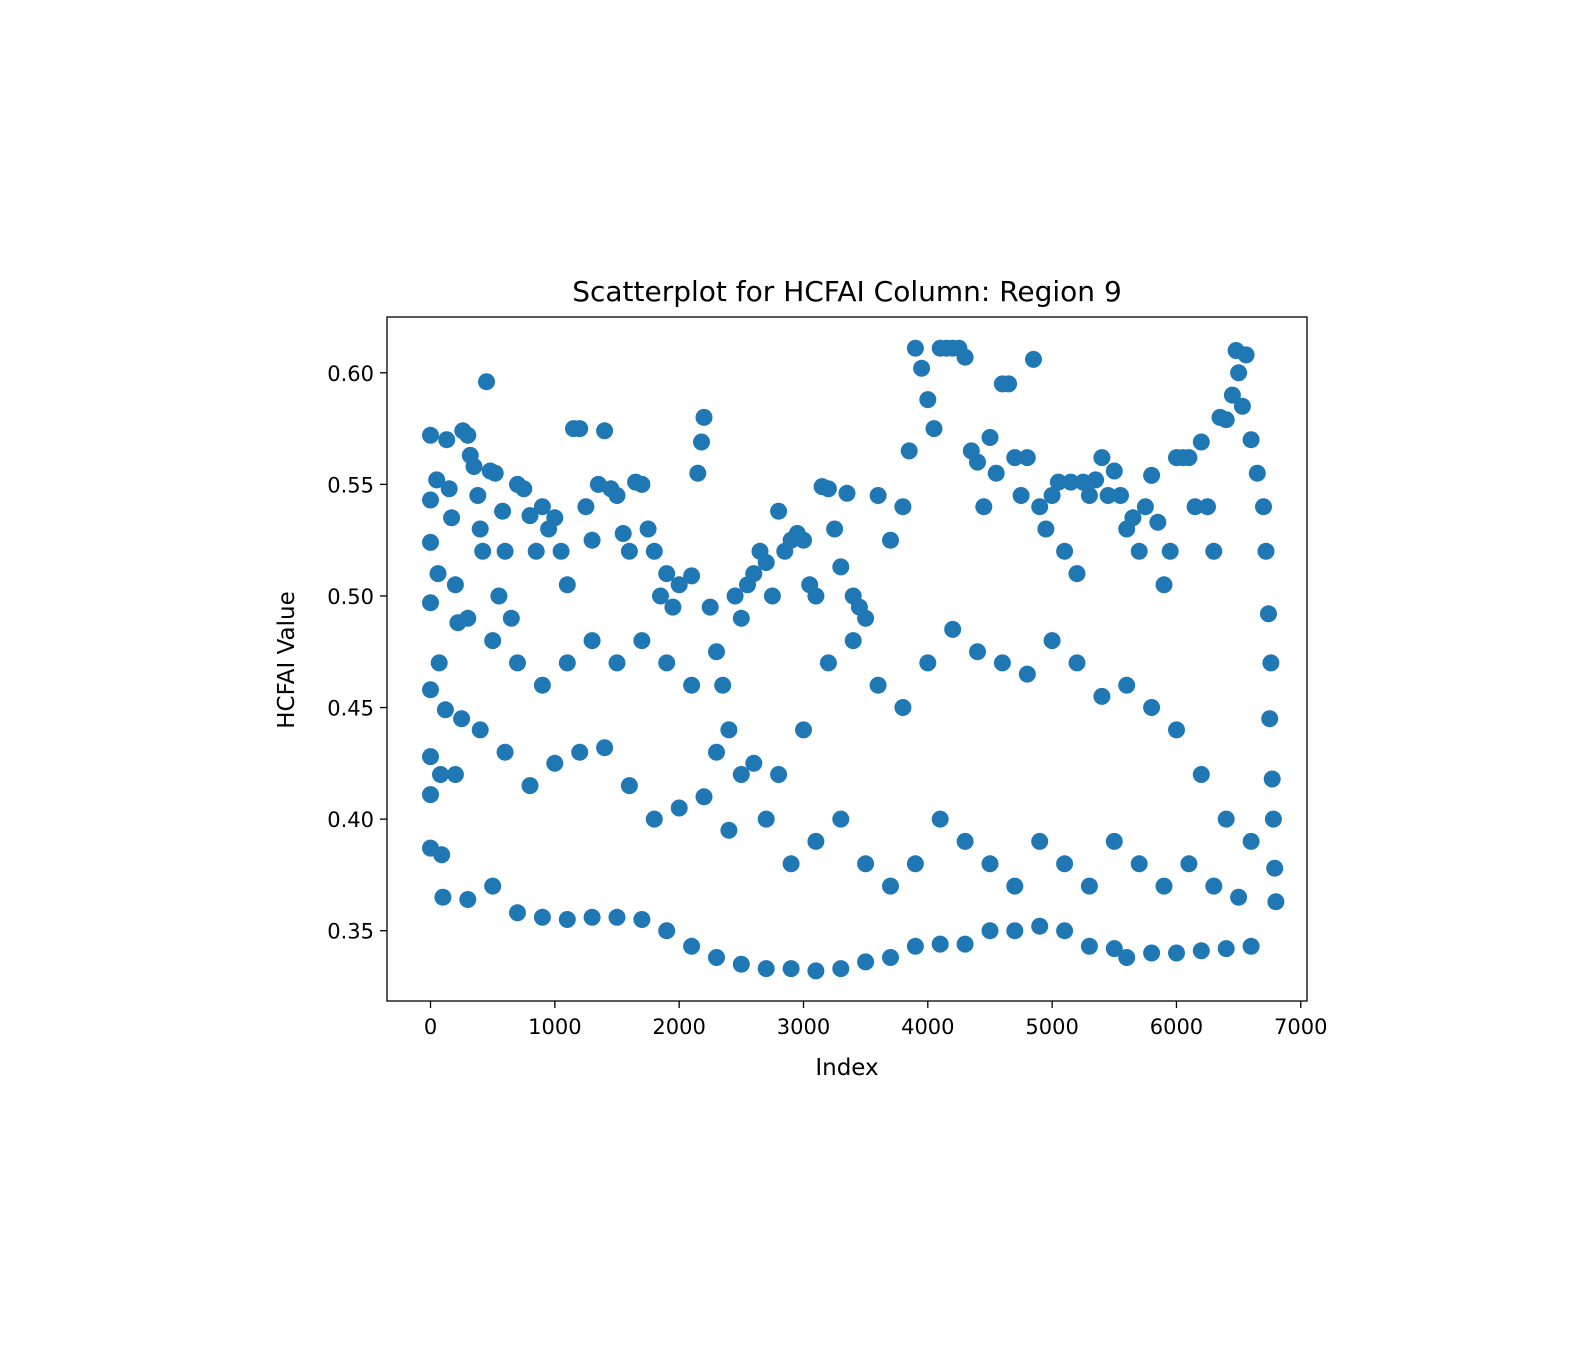  What do you see at coordinates (927, 1027) in the screenshot?
I see `x-tick-label: 4000` at bounding box center [927, 1027].